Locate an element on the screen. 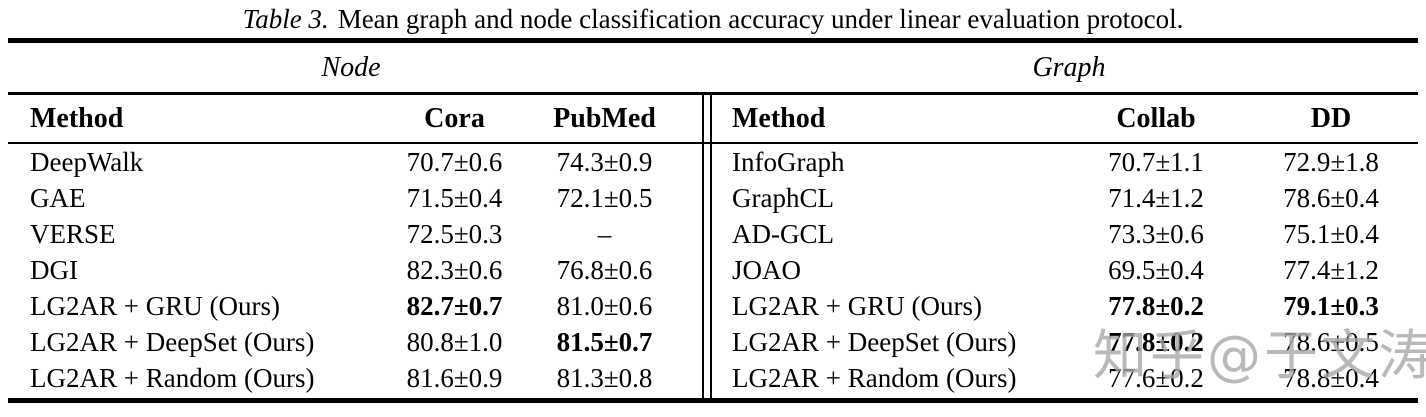 This screenshot has width=1426, height=417. graph-method-header: Method is located at coordinates (779, 118).